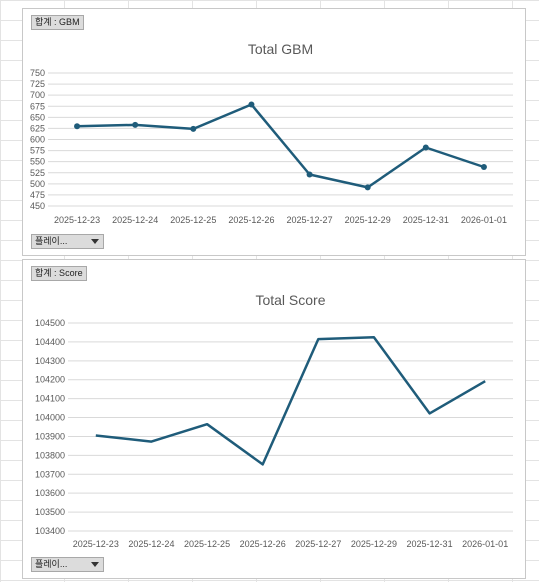 The width and height of the screenshot is (539, 582). Describe the element at coordinates (50, 342) in the screenshot. I see `score-y-tick-label: 104400` at that location.